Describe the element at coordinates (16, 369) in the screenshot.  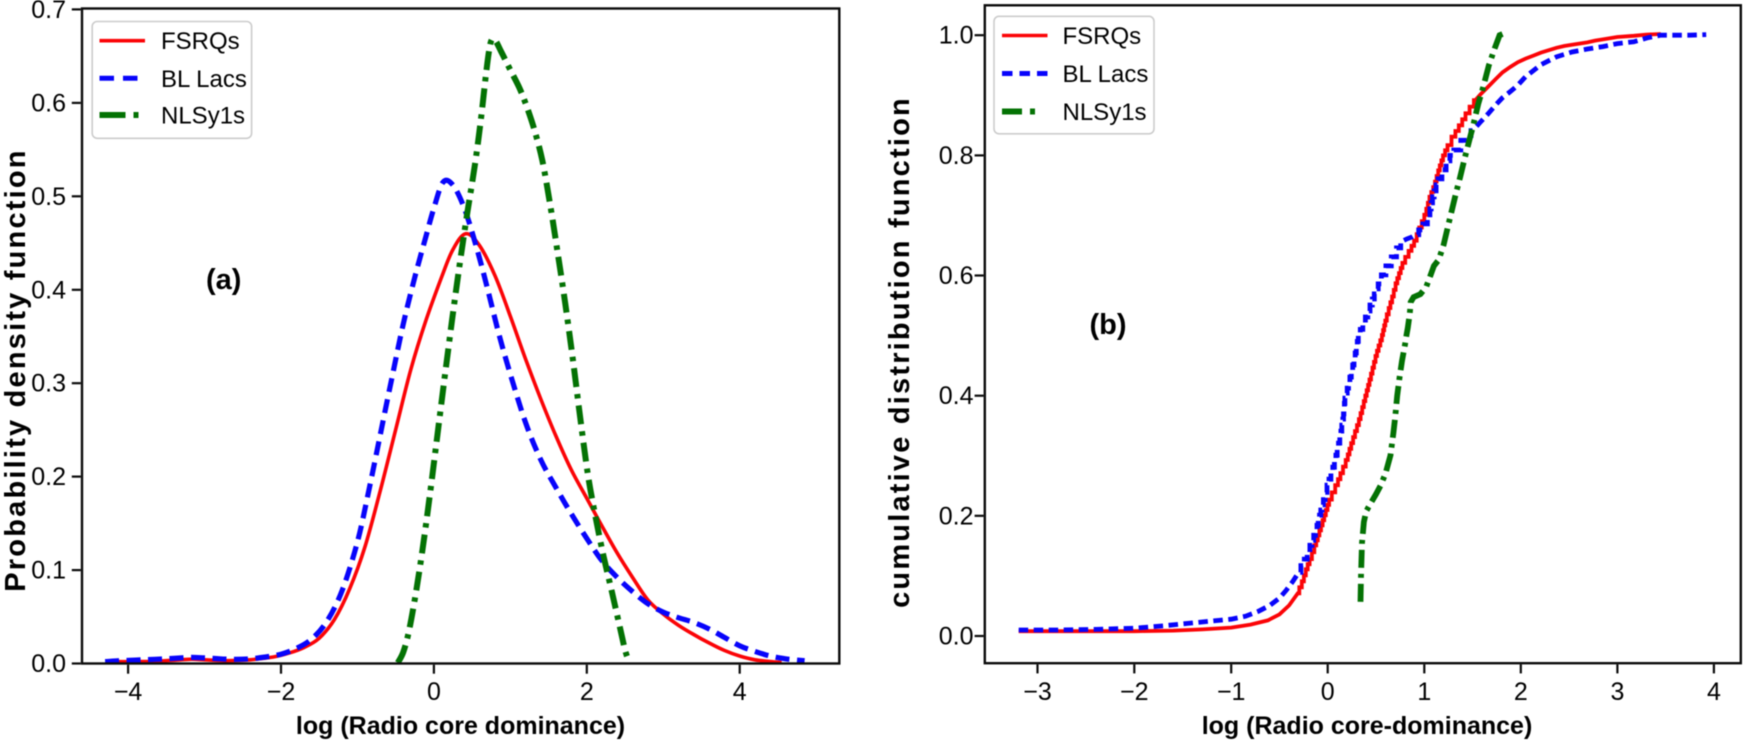
I see `svg-text: Probability density function` at that location.